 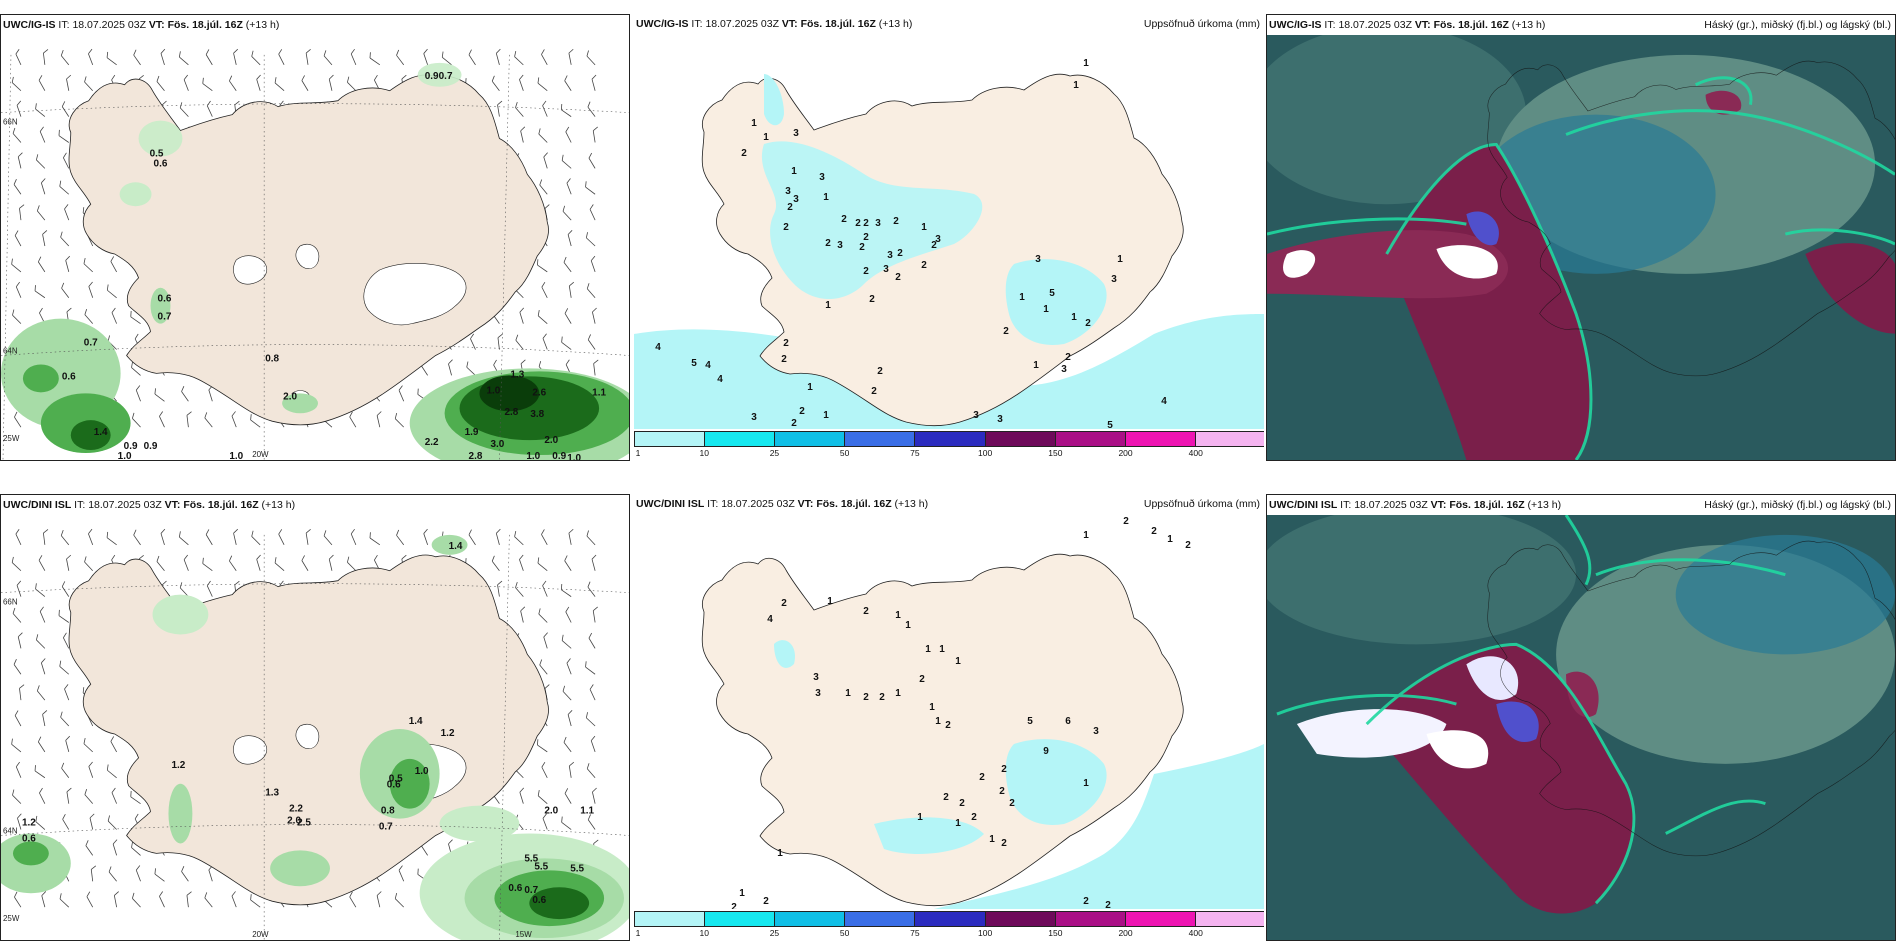 What do you see at coordinates (880, 919) in the screenshot?
I see `colorbar-swatch` at bounding box center [880, 919].